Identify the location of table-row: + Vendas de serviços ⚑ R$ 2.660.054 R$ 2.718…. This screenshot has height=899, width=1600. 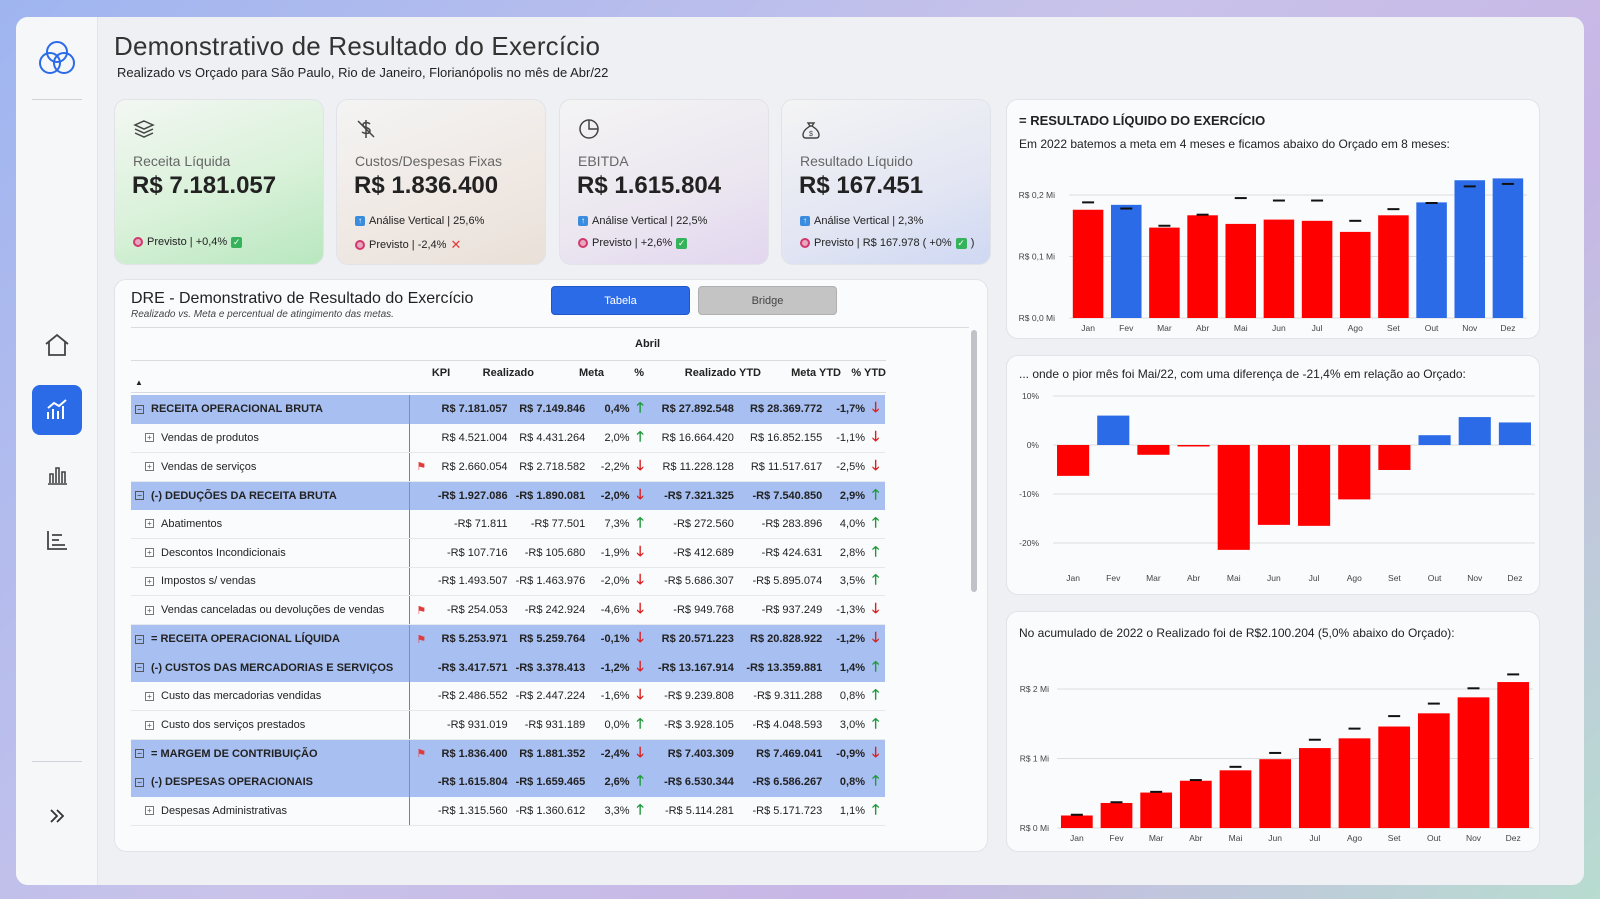
(508, 467).